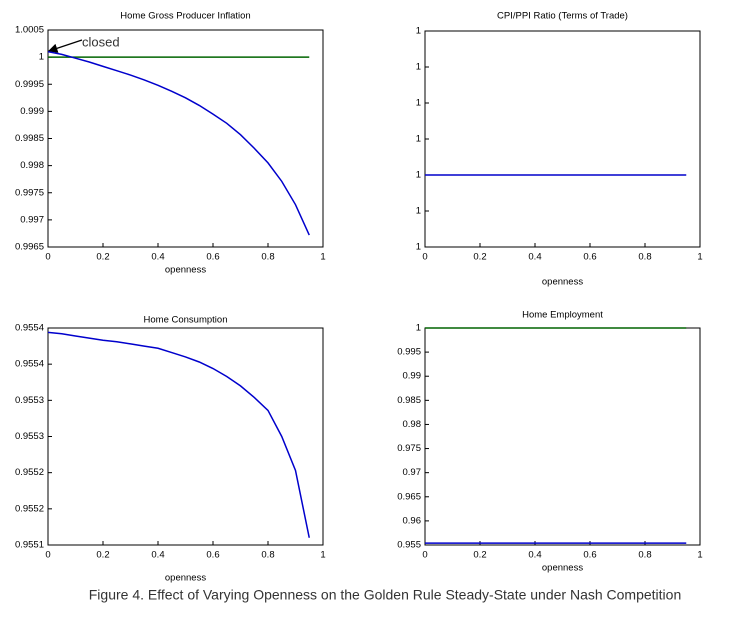 The height and width of the screenshot is (619, 731). What do you see at coordinates (409, 545) in the screenshot?
I see `y-tick-label: 0.955` at bounding box center [409, 545].